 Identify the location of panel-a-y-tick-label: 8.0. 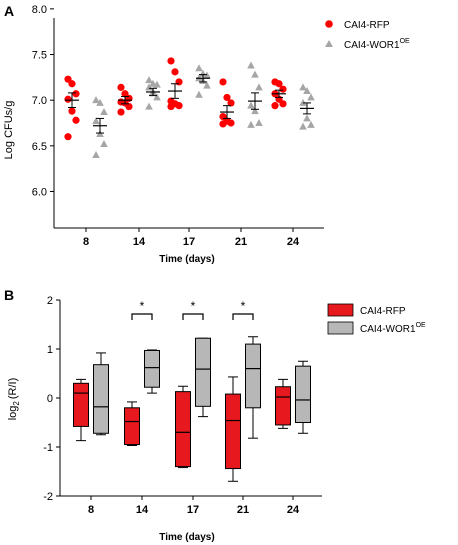
(39, 10).